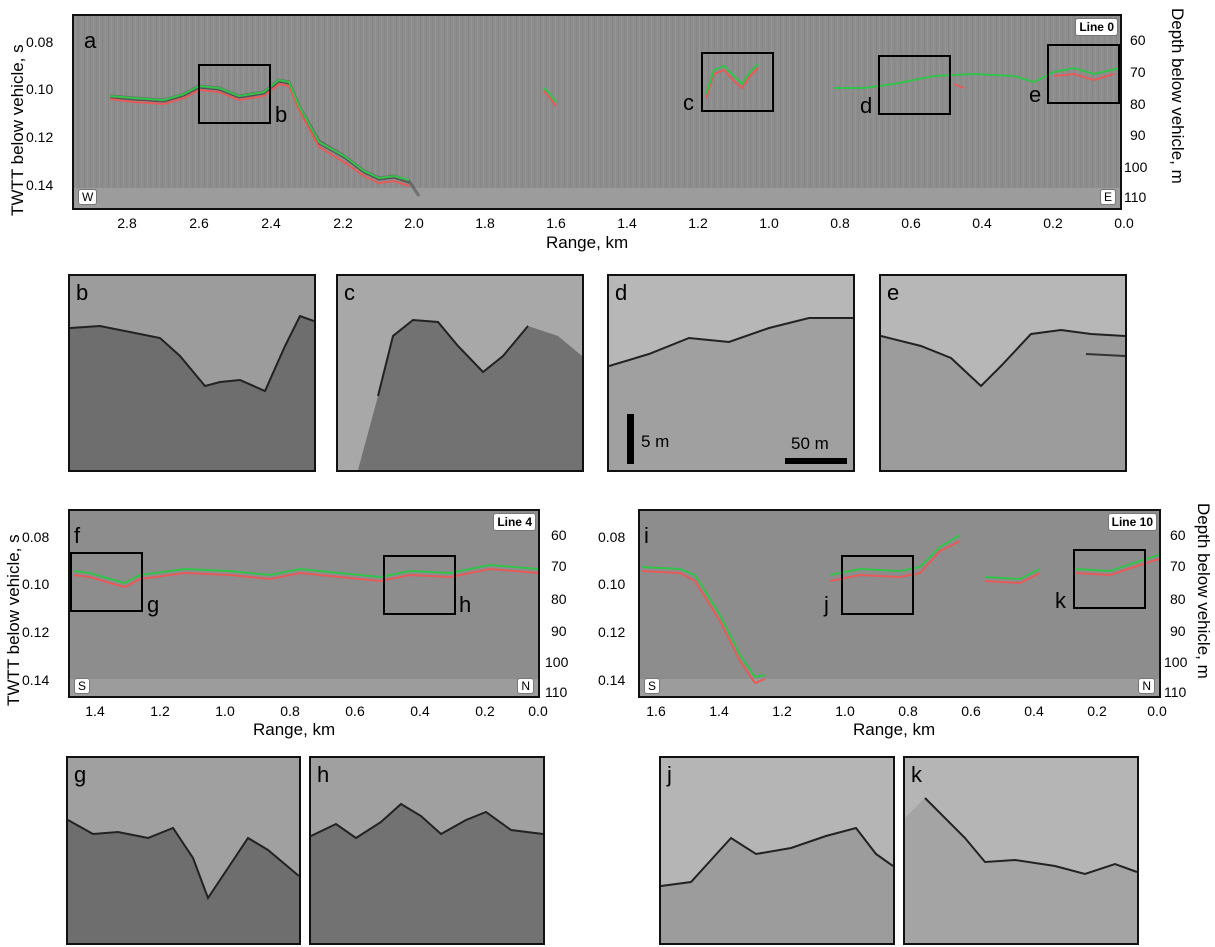 This screenshot has height=947, width=1215. What do you see at coordinates (1097, 711) in the screenshot?
I see `panel-i-xtick: 0.2` at bounding box center [1097, 711].